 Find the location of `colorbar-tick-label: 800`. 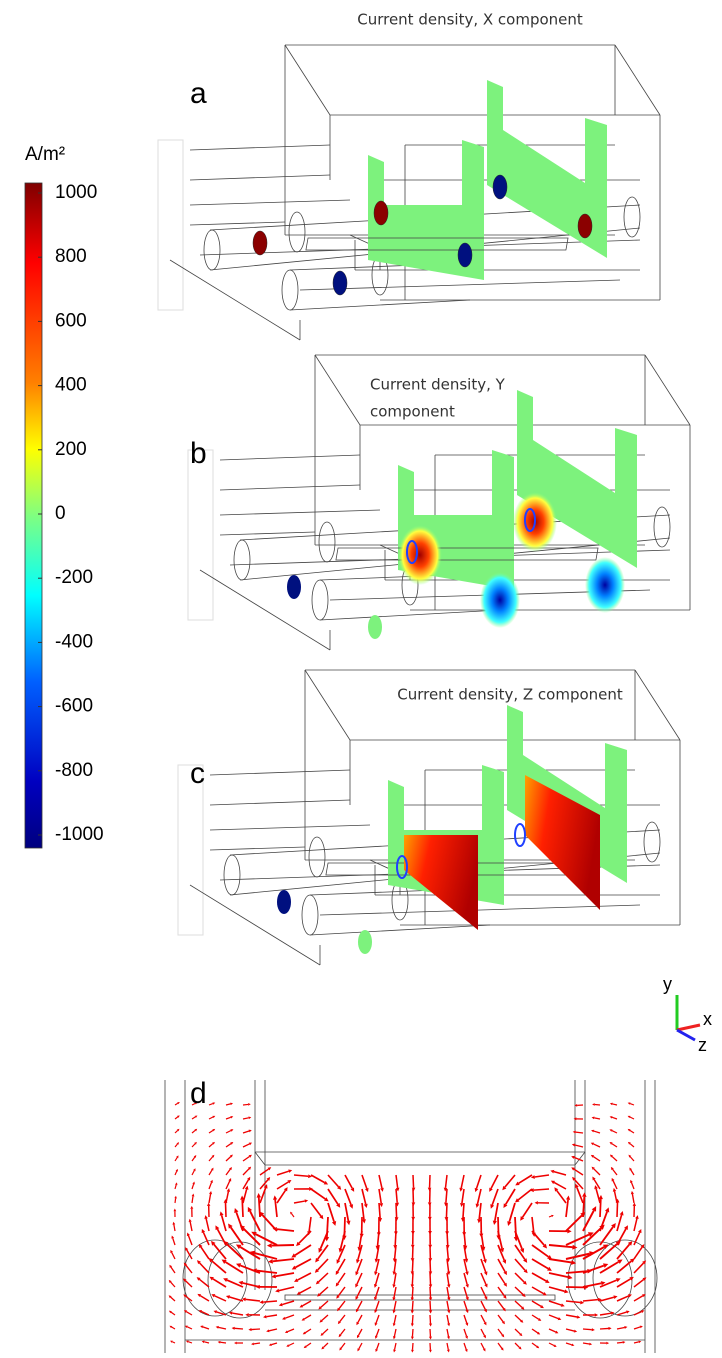

colorbar-tick-label: 800 is located at coordinates (71, 256).